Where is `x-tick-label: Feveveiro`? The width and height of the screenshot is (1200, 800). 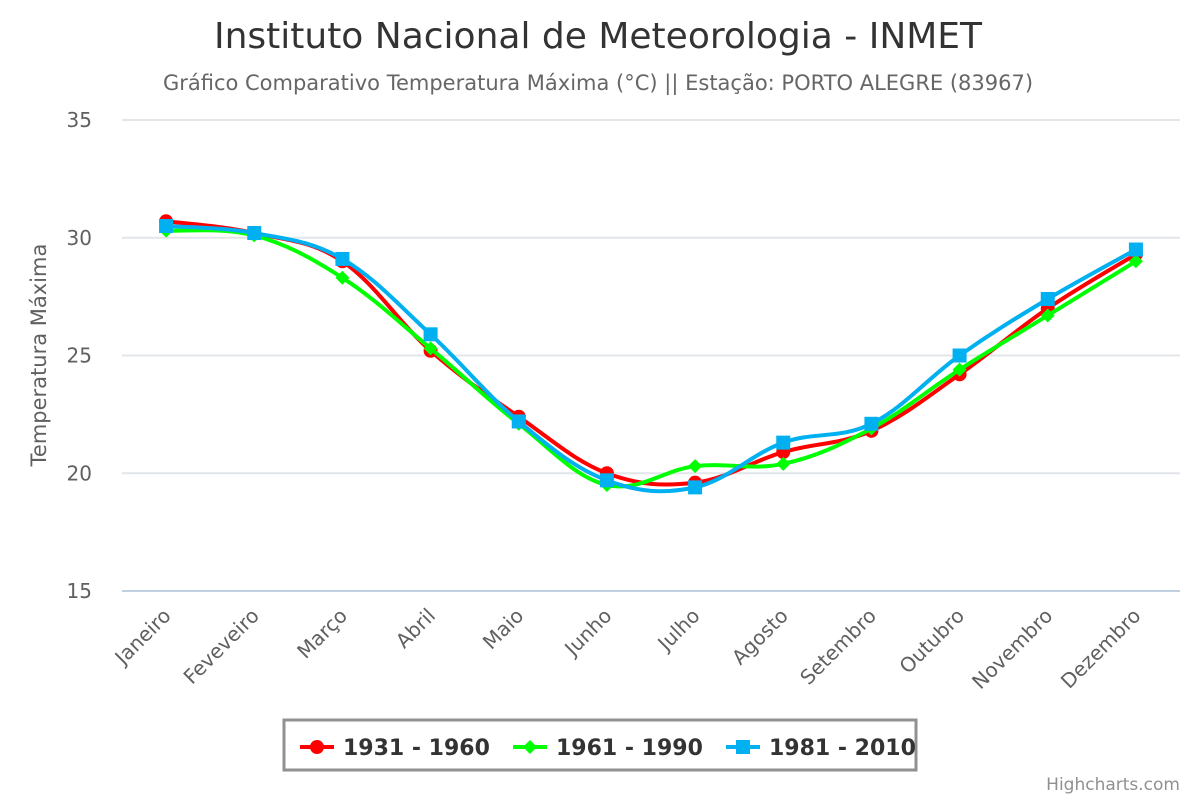 x-tick-label: Feveveiro is located at coordinates (221, 646).